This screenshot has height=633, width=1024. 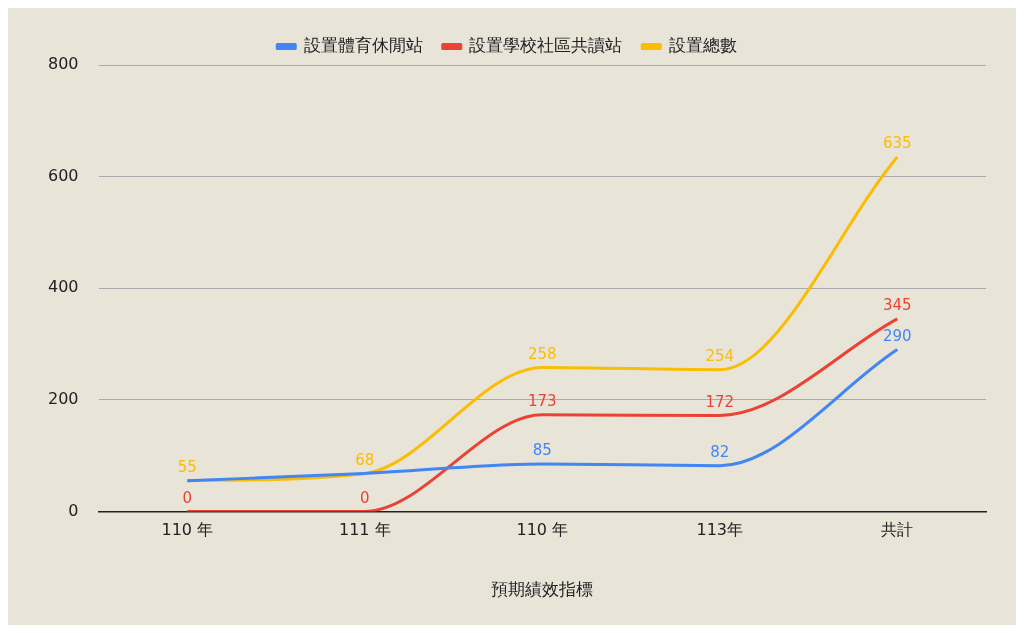 What do you see at coordinates (73, 510) in the screenshot?
I see `y-tick-label: 0` at bounding box center [73, 510].